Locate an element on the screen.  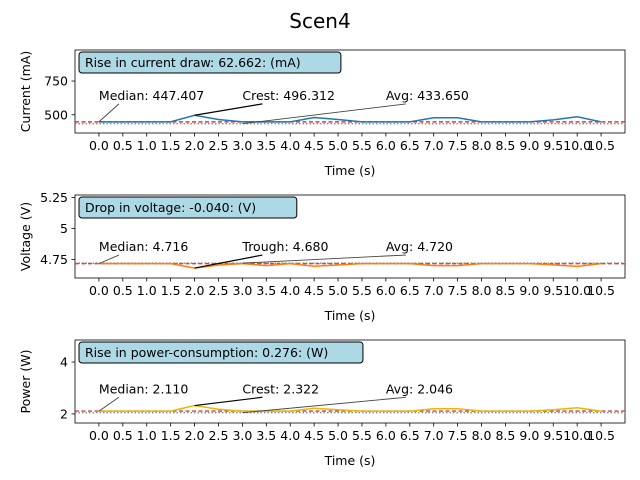
annotation-label: Median: 2.110 is located at coordinates (143, 388).